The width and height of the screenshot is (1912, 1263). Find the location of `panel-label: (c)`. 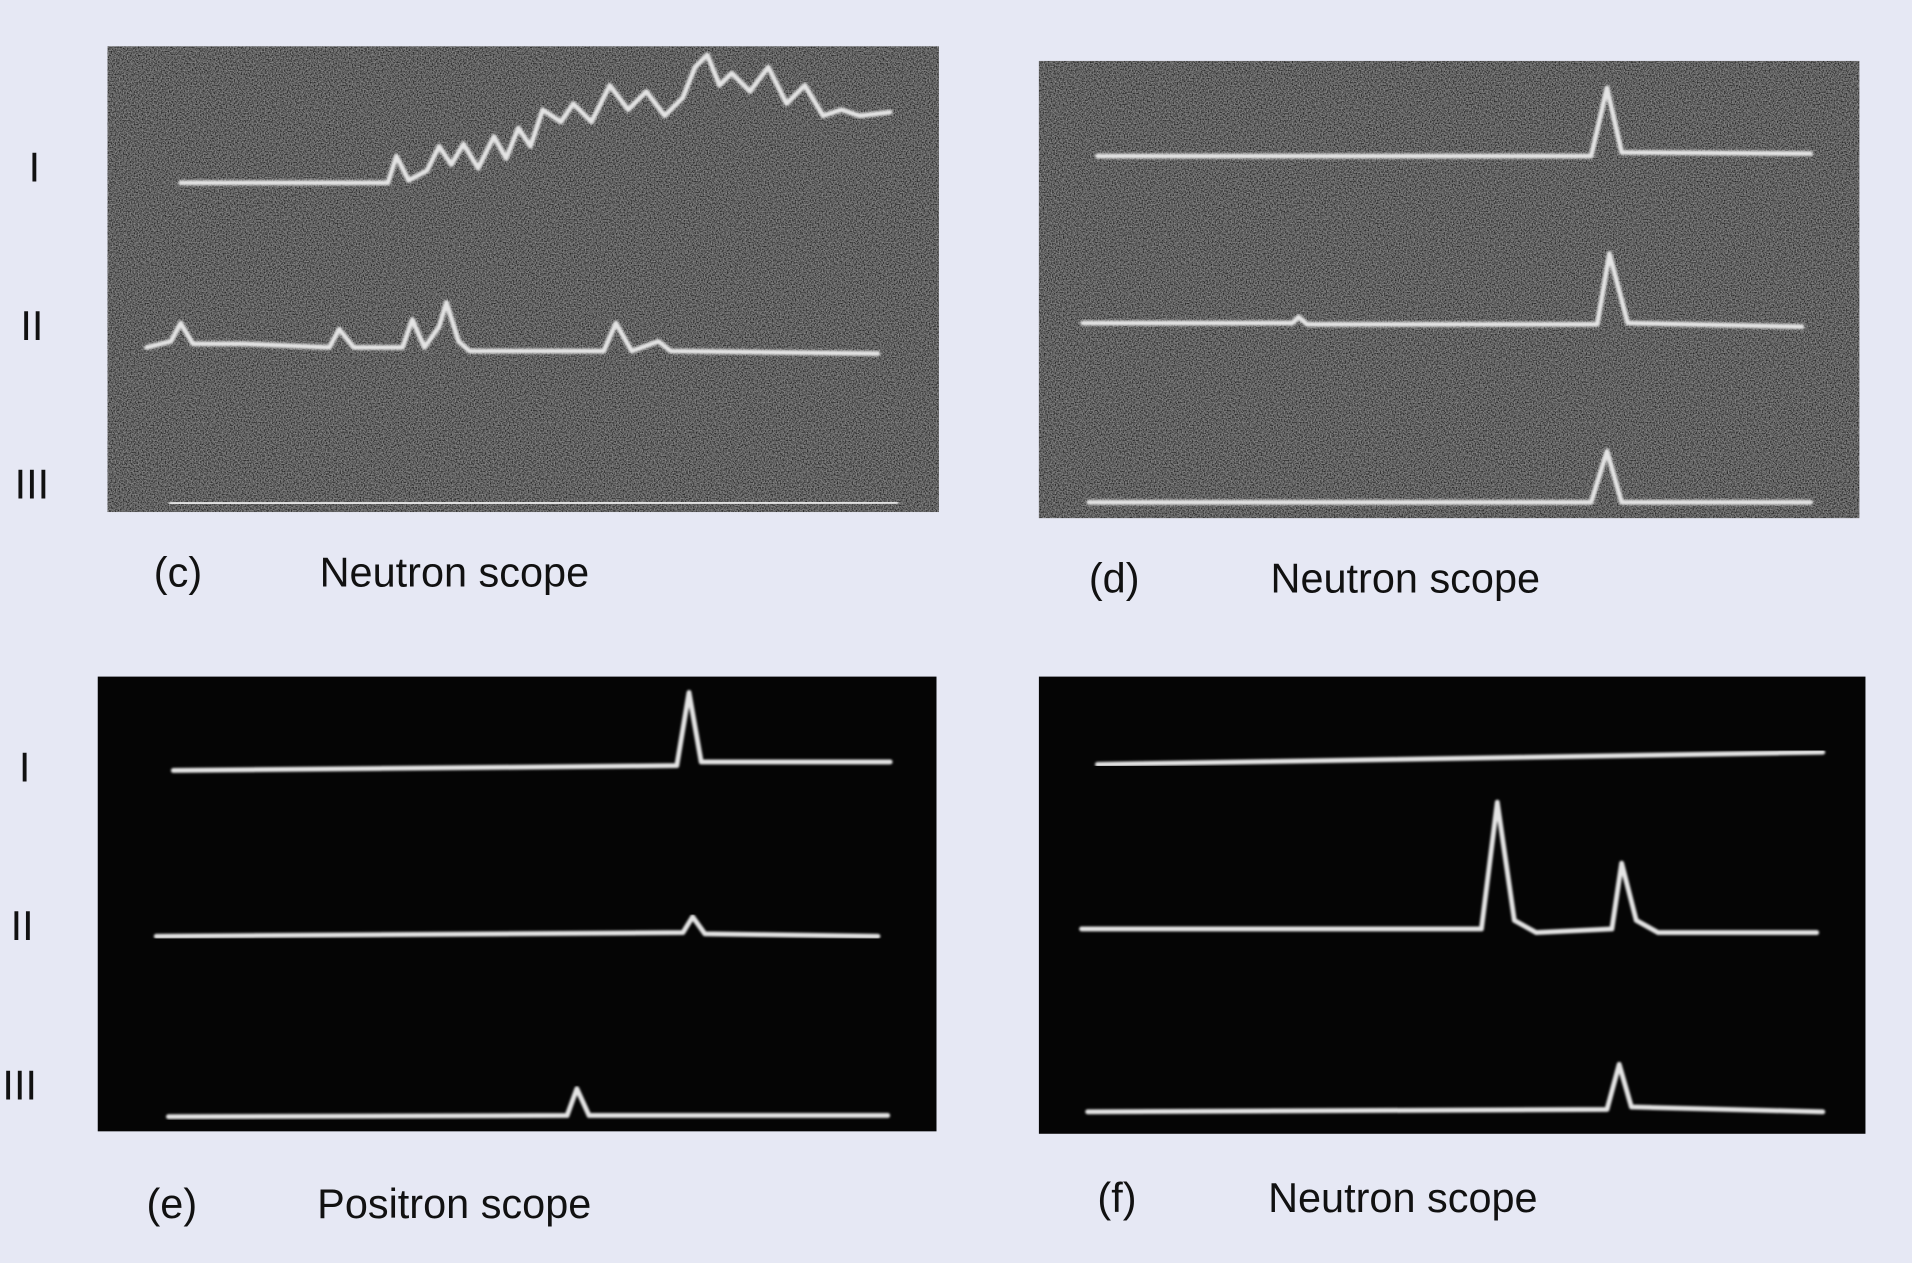

panel-label: (c) is located at coordinates (178, 571).